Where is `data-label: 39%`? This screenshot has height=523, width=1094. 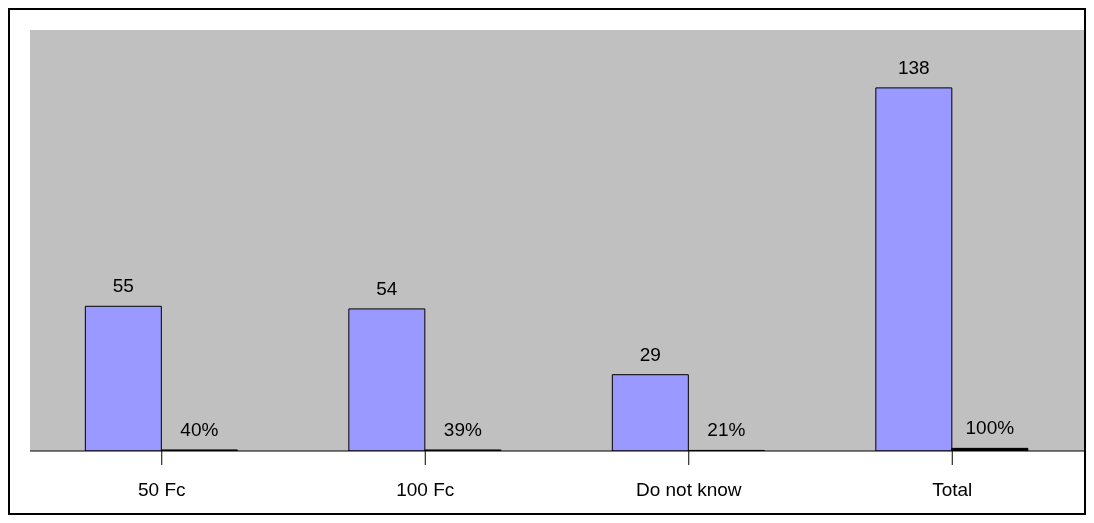
data-label: 39% is located at coordinates (462, 429).